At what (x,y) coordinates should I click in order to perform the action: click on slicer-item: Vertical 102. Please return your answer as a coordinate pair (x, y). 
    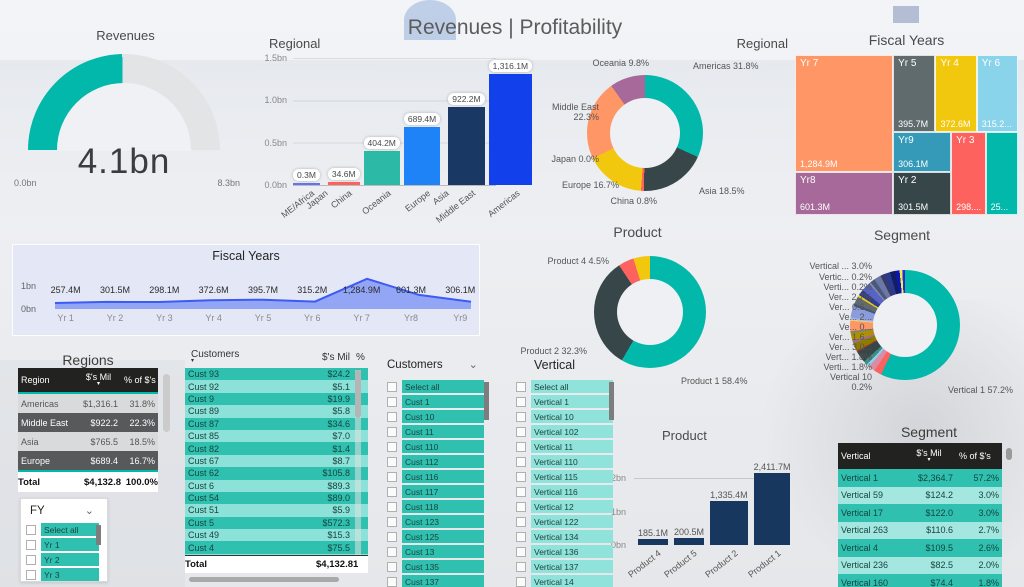
    Looking at the image, I should click on (568, 431).